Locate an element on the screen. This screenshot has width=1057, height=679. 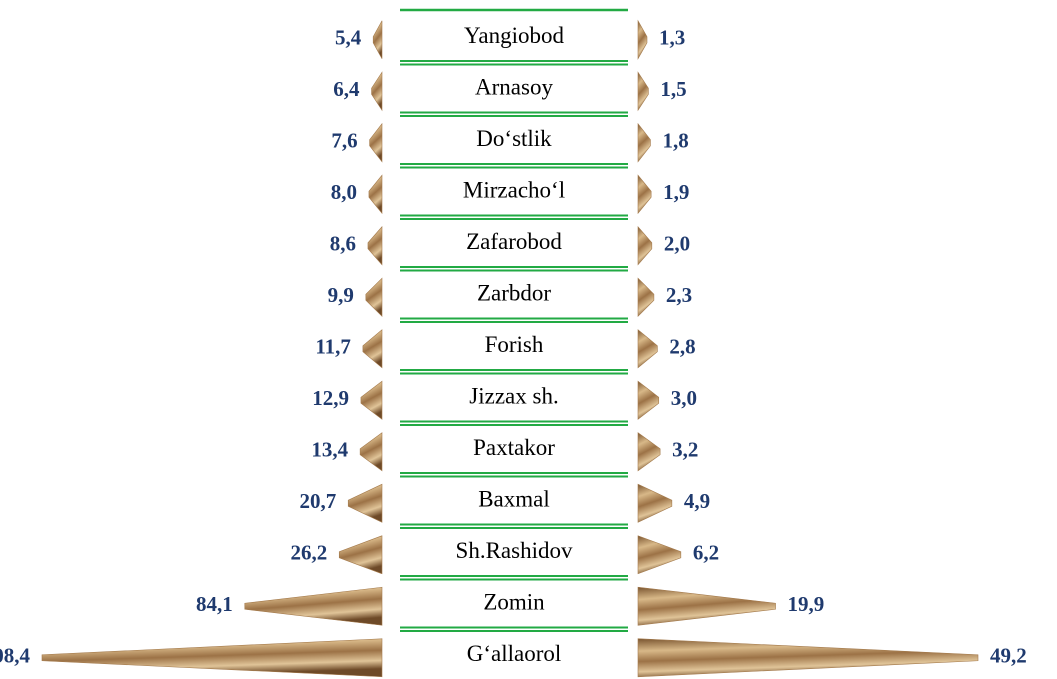
category-label: Baxmal is located at coordinates (514, 499).